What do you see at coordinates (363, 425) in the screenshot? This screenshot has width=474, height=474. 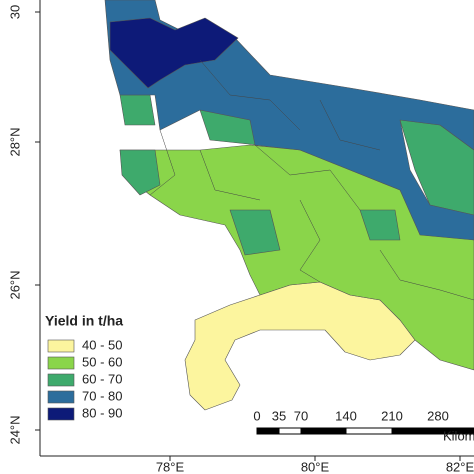 I see `scale-bar: 0 35 70 140 210 280 Kilom` at bounding box center [363, 425].